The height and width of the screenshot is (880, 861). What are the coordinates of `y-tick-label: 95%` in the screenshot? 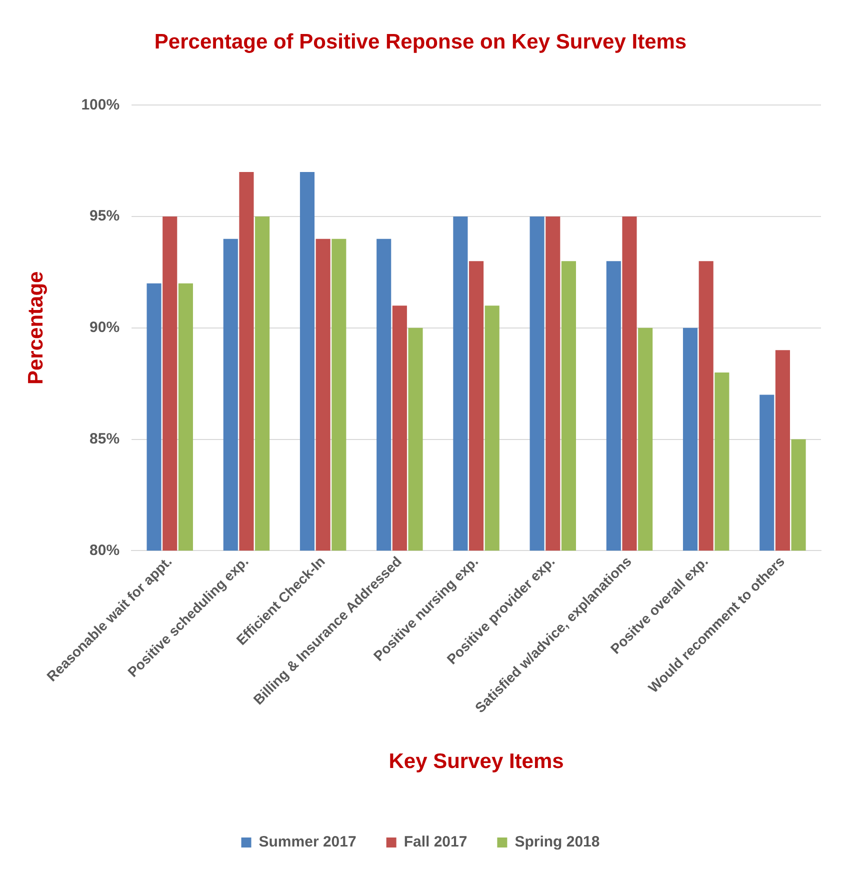 It's located at (105, 216).